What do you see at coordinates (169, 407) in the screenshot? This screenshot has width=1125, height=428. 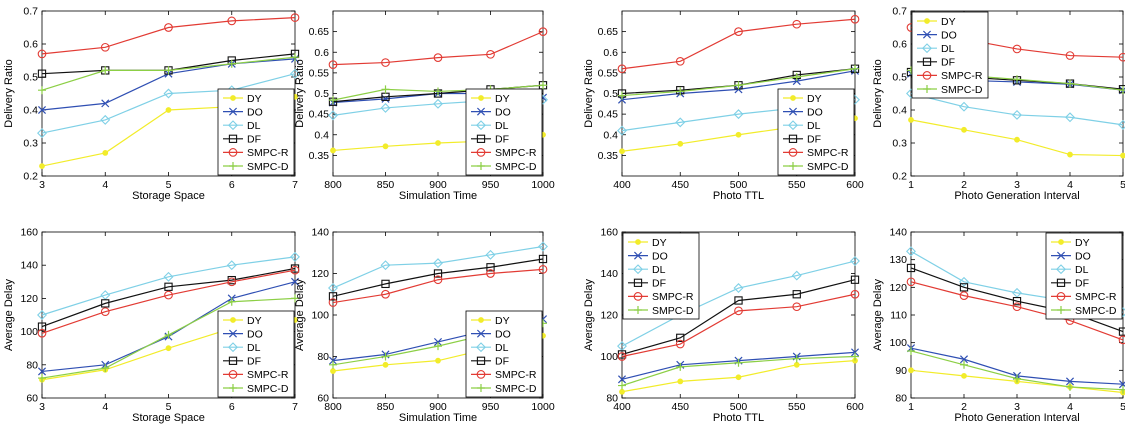 I see `x-tick-label: 5` at bounding box center [169, 407].